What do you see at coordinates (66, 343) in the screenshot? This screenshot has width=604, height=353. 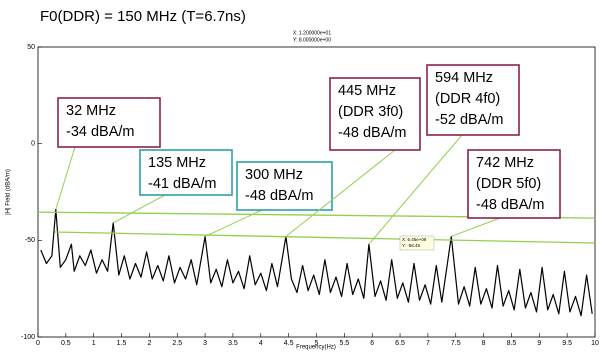 I see `x-tick-label: 0.5` at bounding box center [66, 343].